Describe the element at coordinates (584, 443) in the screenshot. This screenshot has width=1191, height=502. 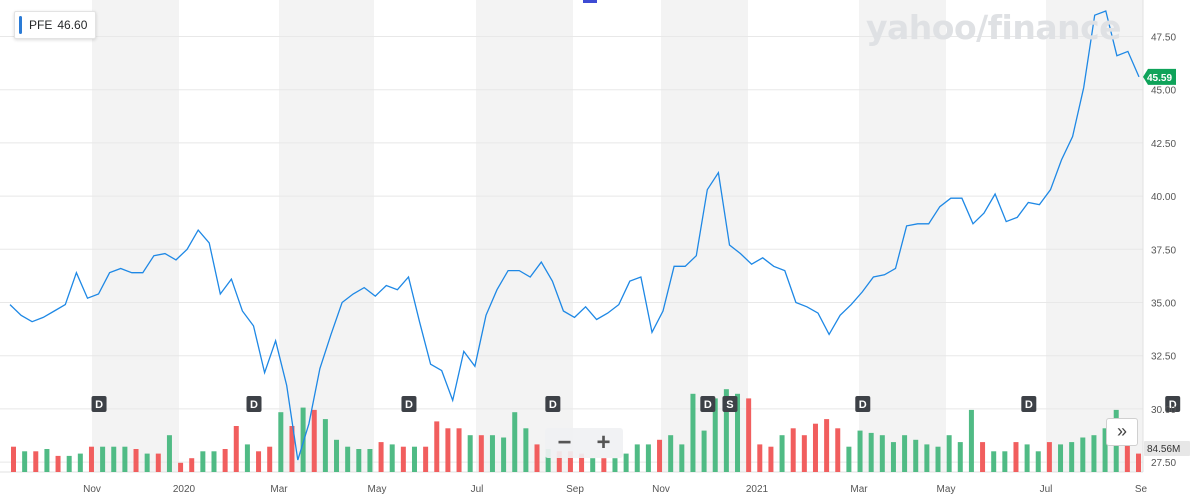
I see `zoom-controls: − +` at that location.